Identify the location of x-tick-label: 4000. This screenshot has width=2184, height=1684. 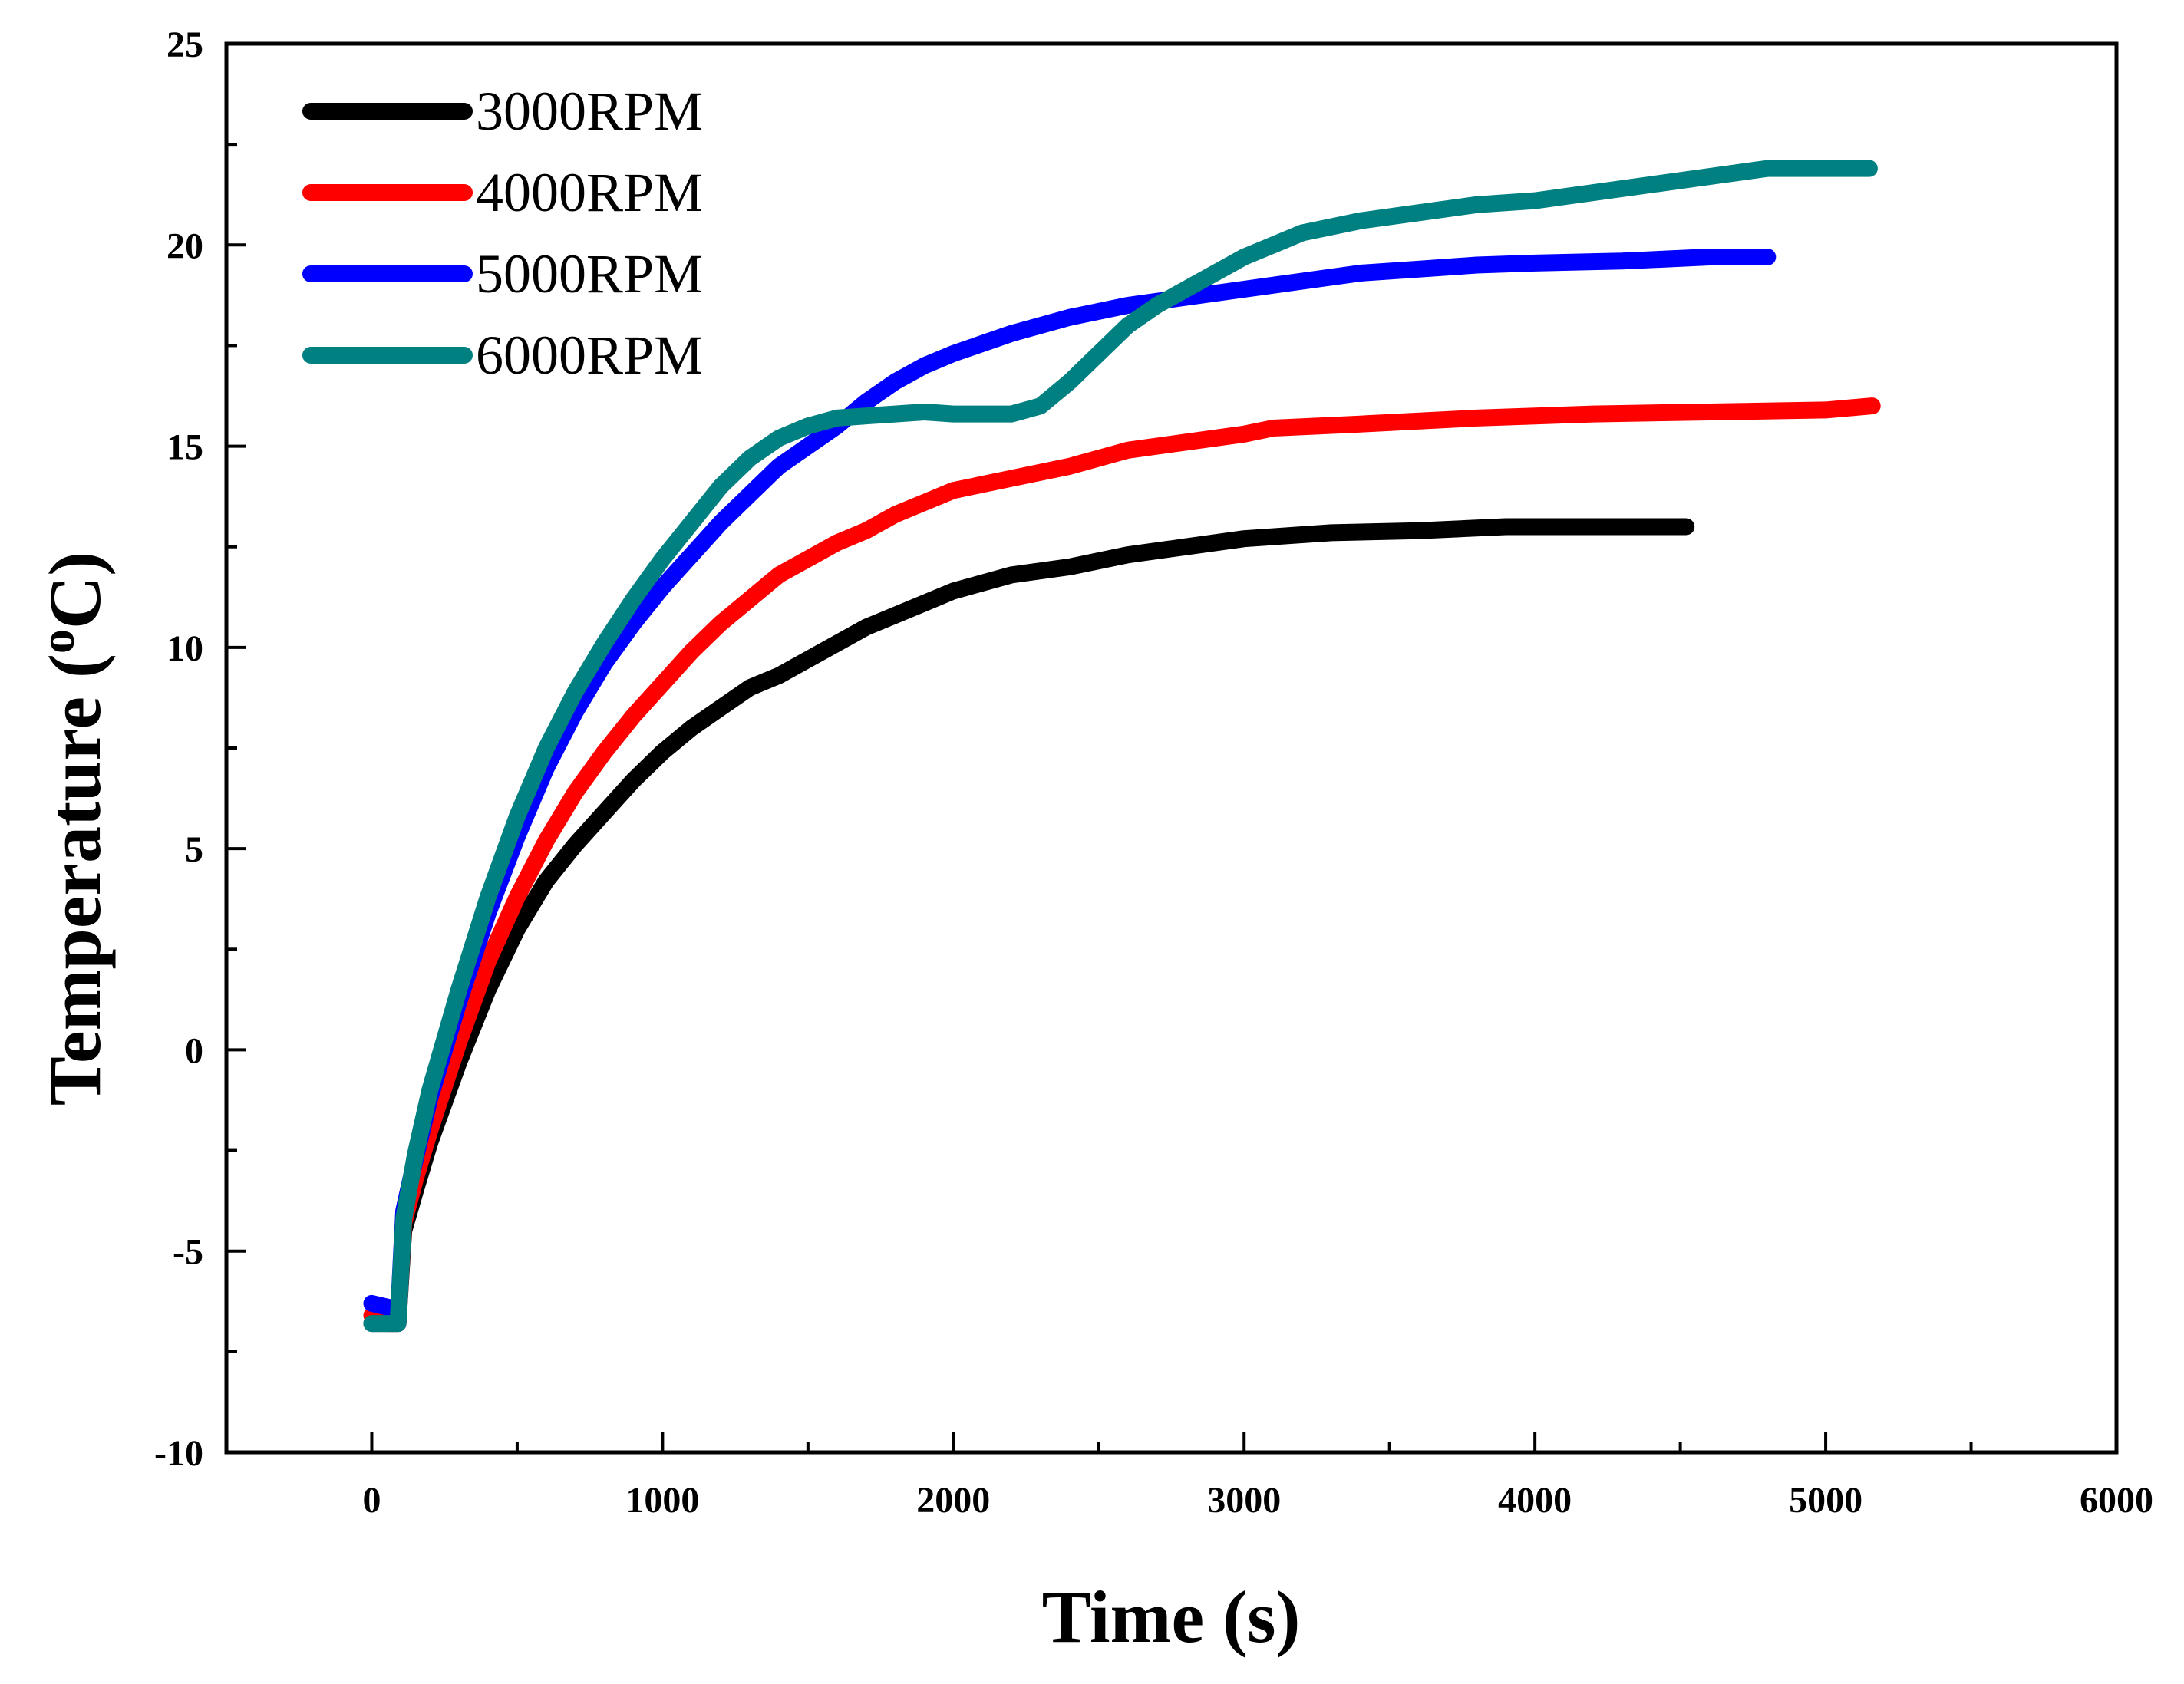
(1535, 1501).